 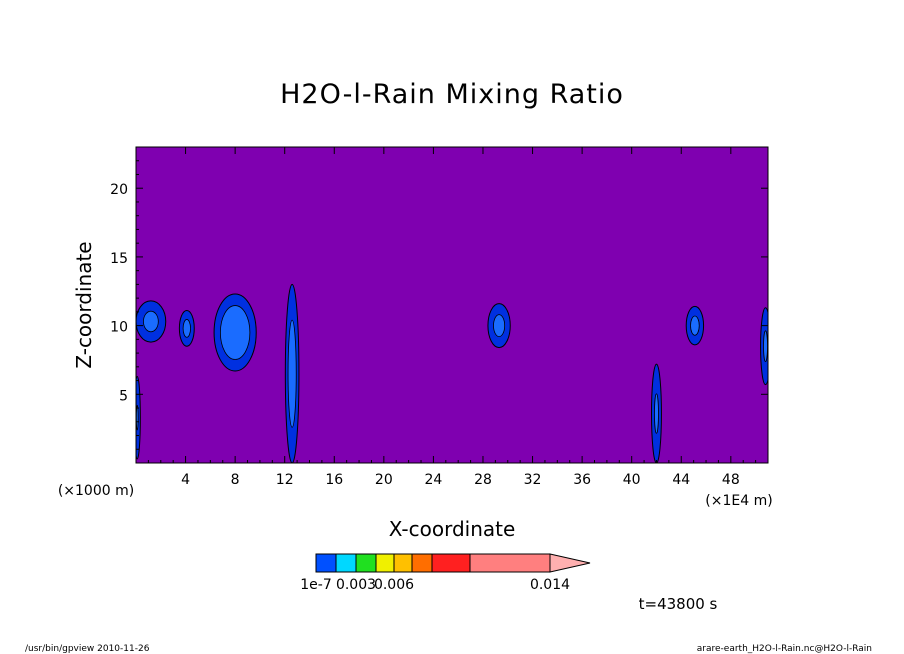 What do you see at coordinates (394, 585) in the screenshot?
I see `colorbar-label: 0.006` at bounding box center [394, 585].